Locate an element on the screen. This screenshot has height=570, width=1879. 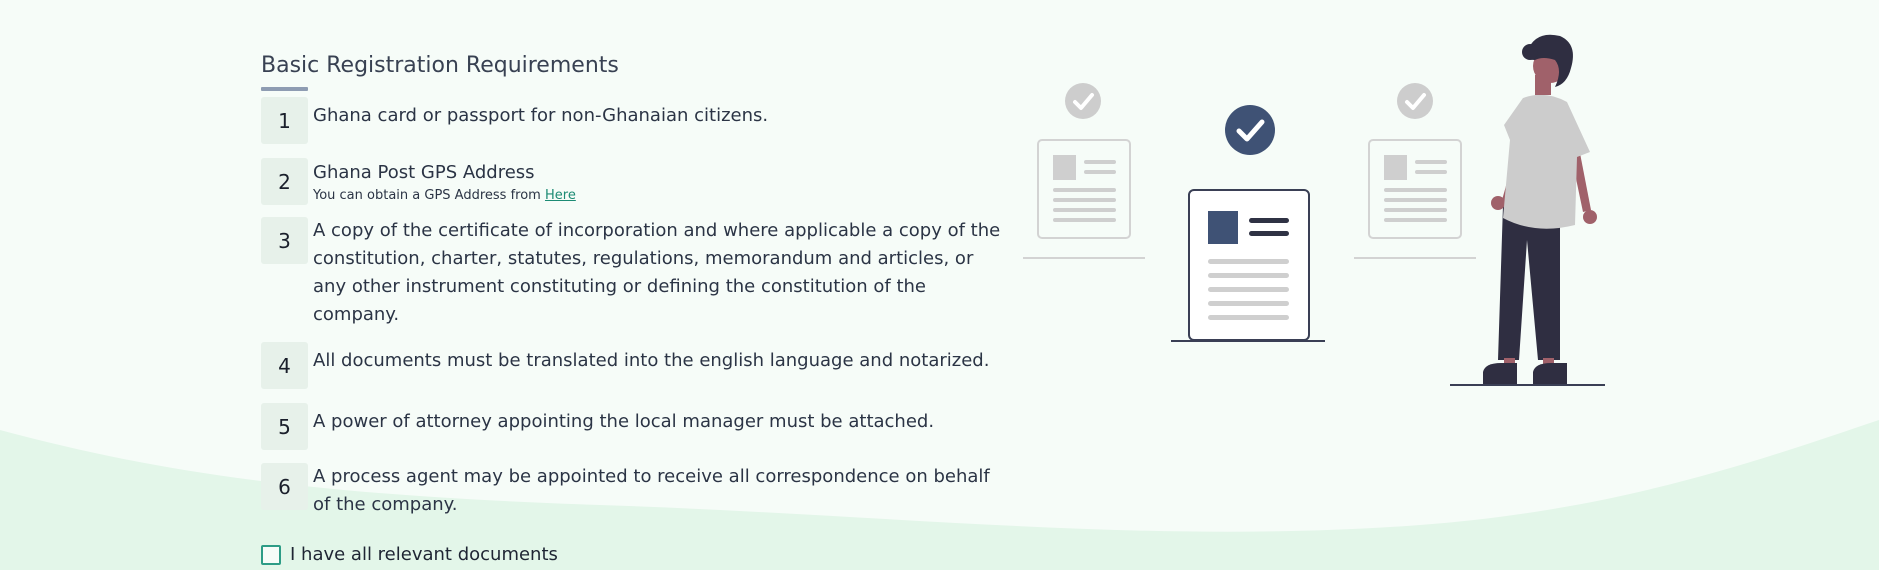
title-underline is located at coordinates (284, 89).